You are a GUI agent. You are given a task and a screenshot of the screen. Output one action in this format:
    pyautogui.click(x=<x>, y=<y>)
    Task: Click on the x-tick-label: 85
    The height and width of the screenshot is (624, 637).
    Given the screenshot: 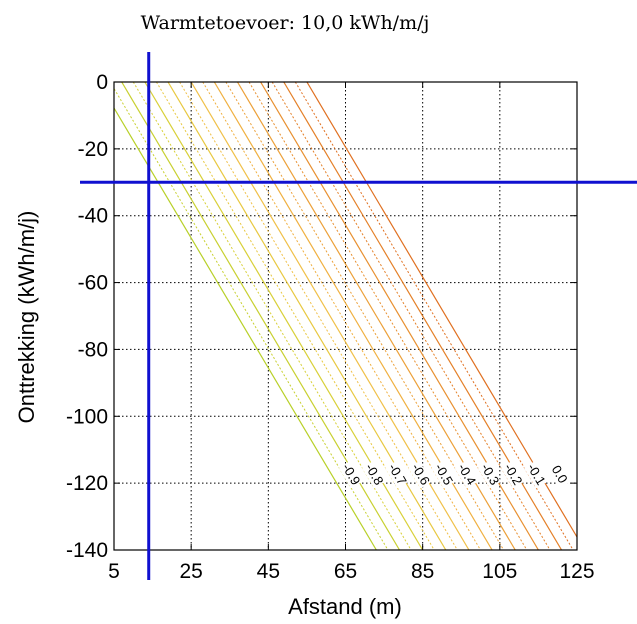 What is the action you would take?
    pyautogui.click(x=422, y=571)
    